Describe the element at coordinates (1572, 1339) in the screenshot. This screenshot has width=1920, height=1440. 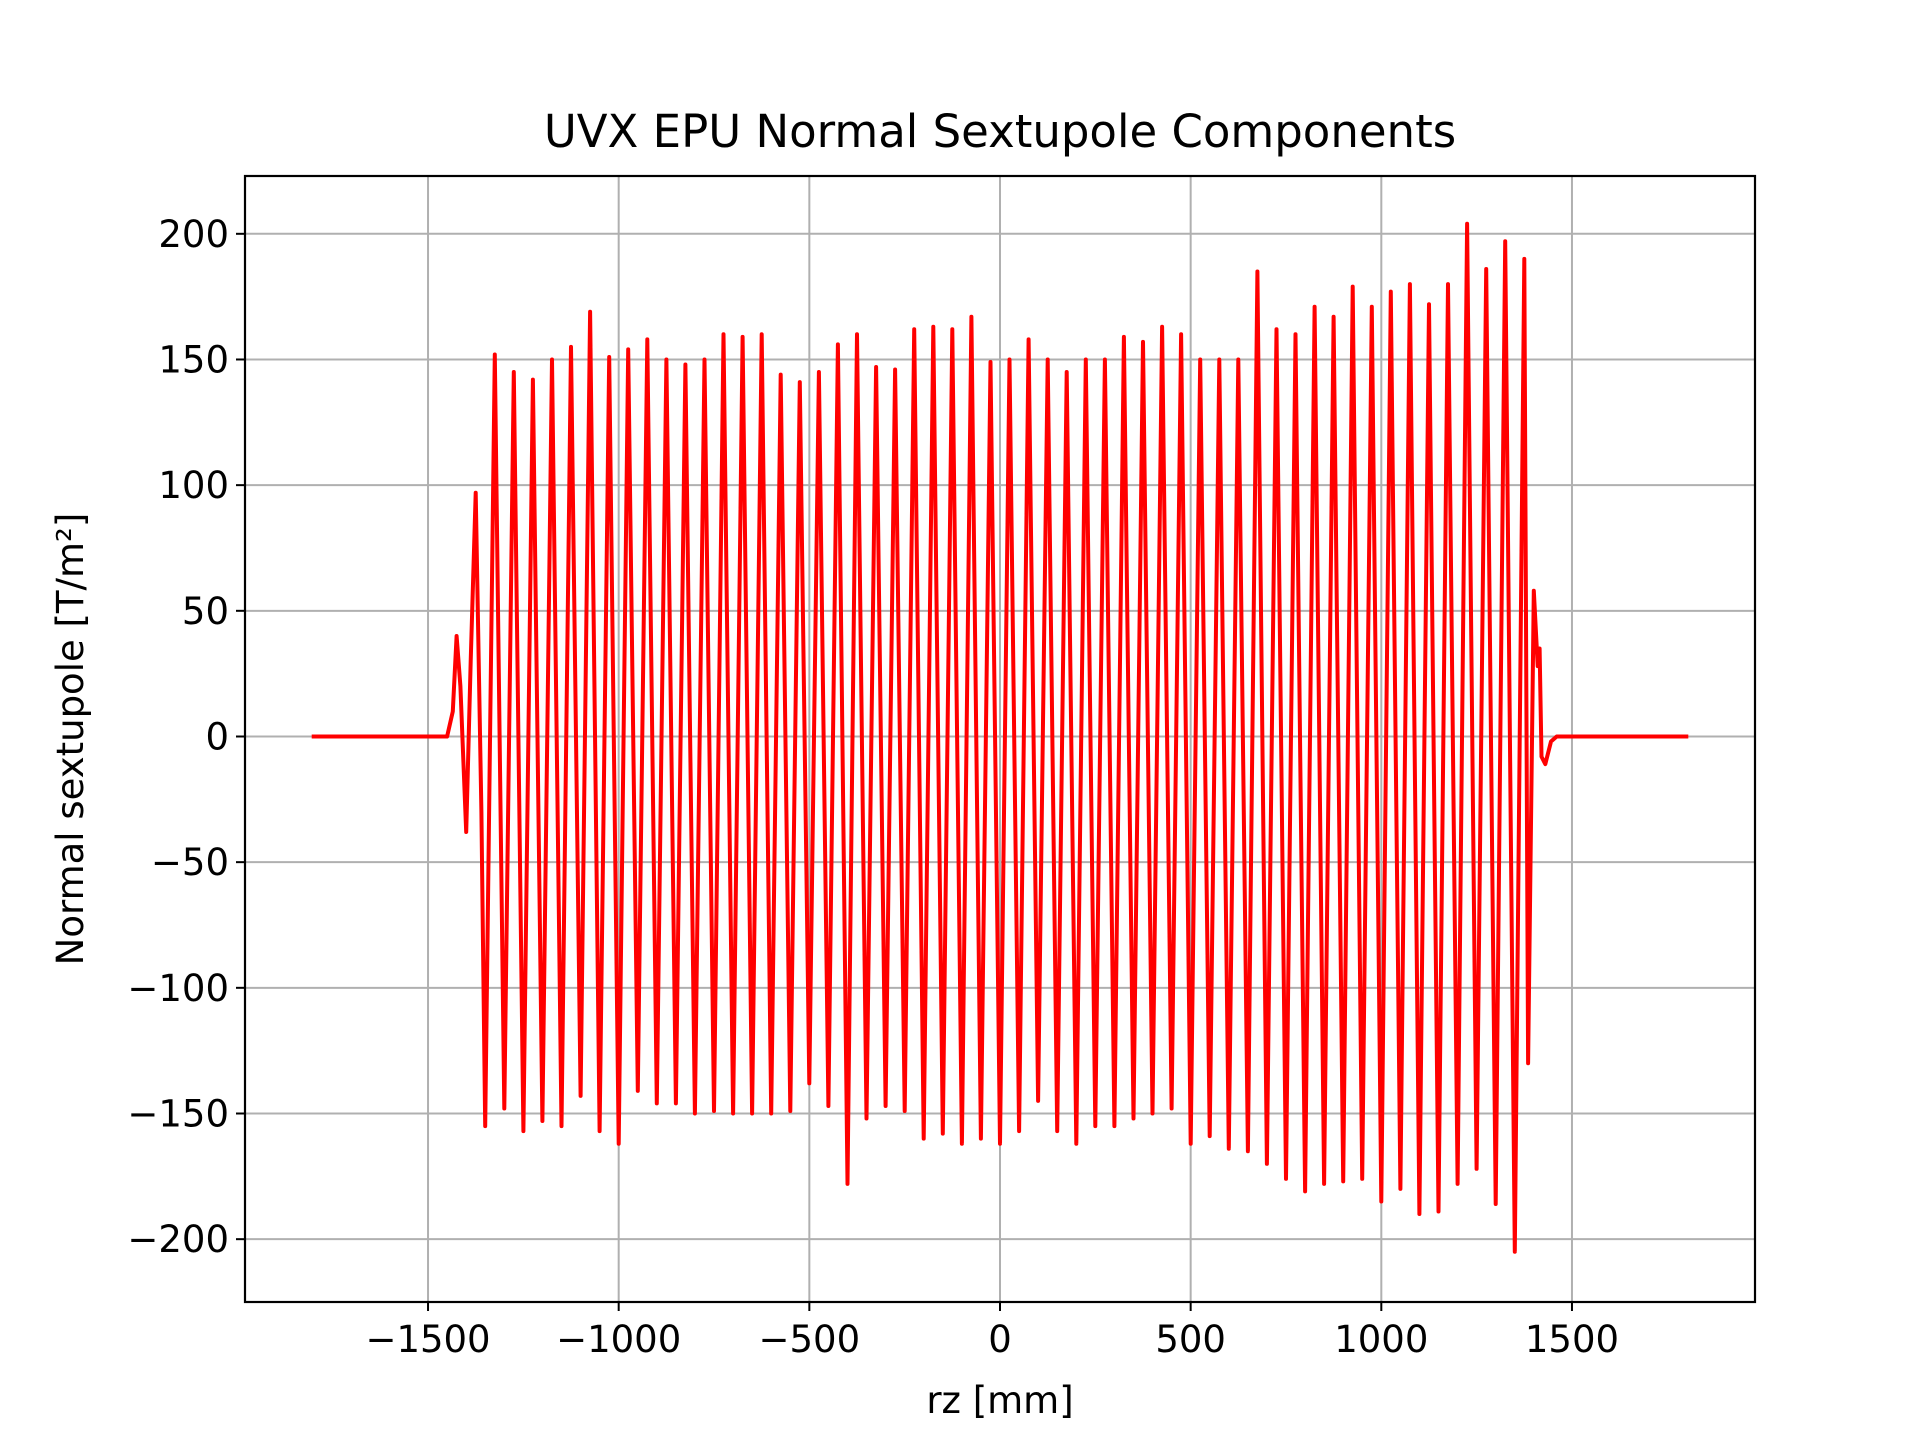
I see `x-tick-label: 1500` at that location.